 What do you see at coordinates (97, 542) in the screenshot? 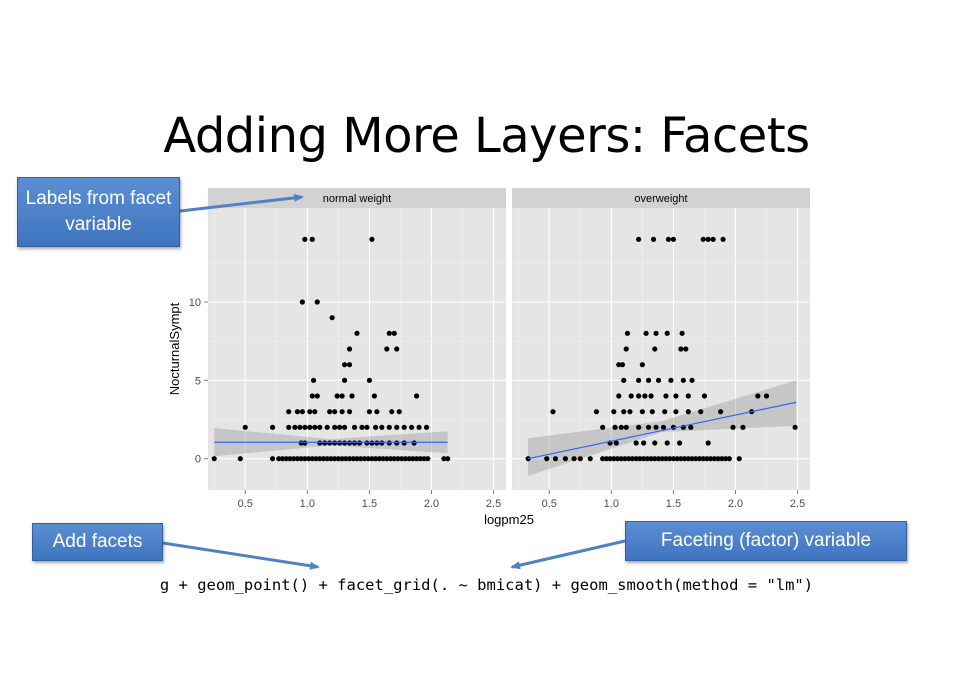
I see `callout-add-facets: Add facets` at bounding box center [97, 542].